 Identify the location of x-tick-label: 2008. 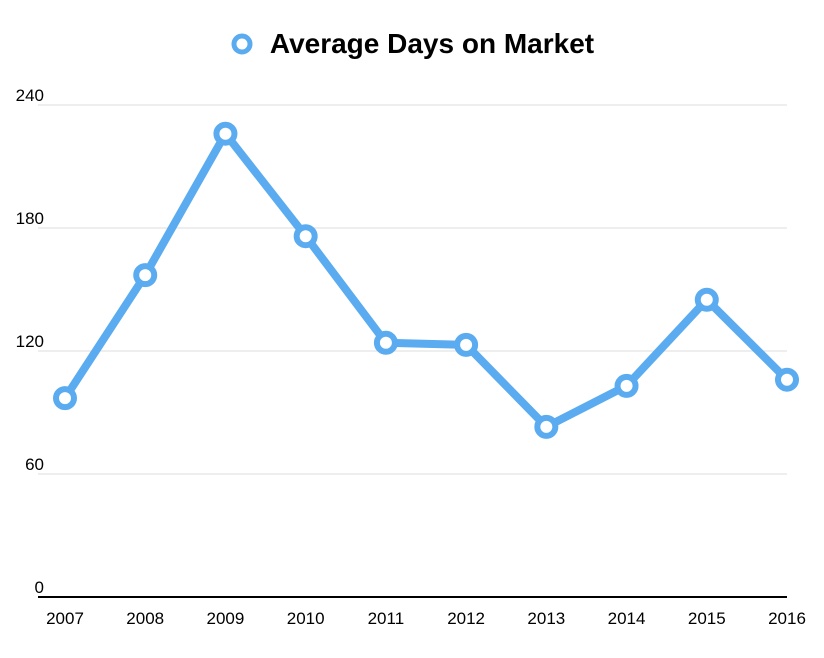
(145, 618).